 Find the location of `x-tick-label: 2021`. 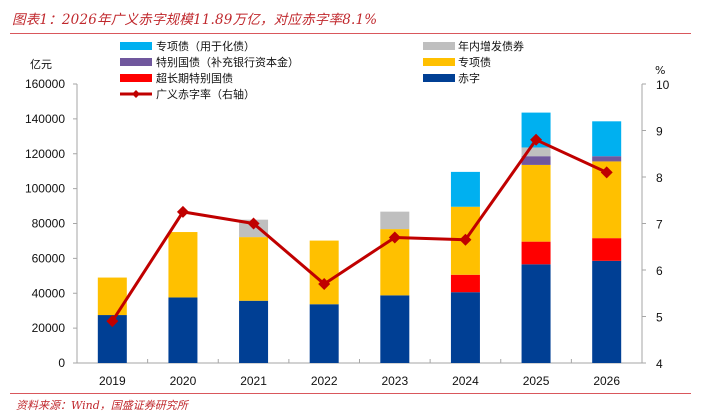

x-tick-label: 2021 is located at coordinates (253, 381).